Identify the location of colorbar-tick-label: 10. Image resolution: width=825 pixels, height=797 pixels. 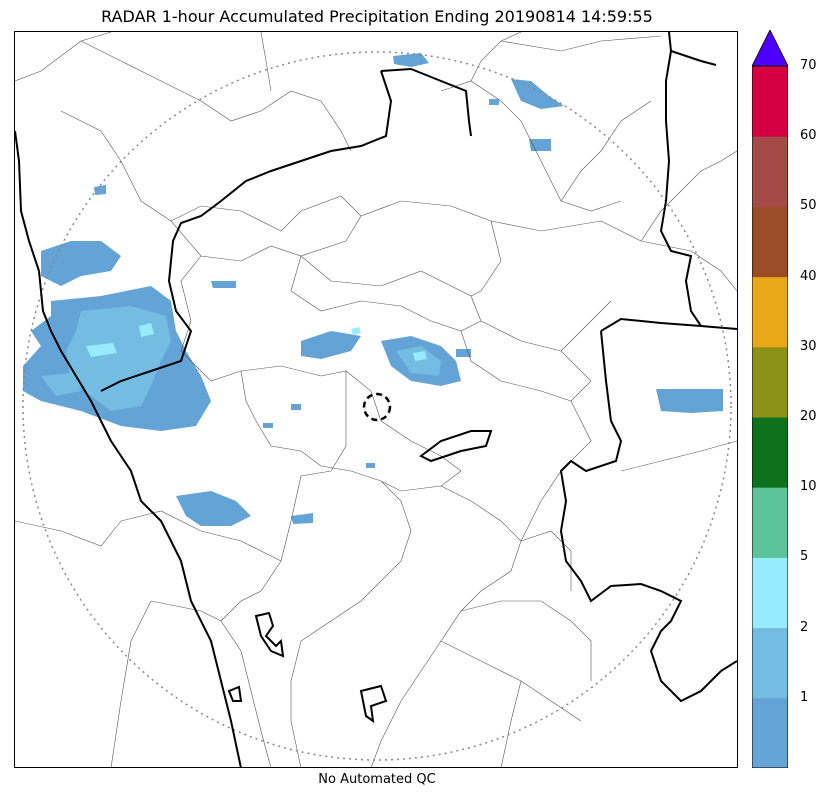
(808, 487).